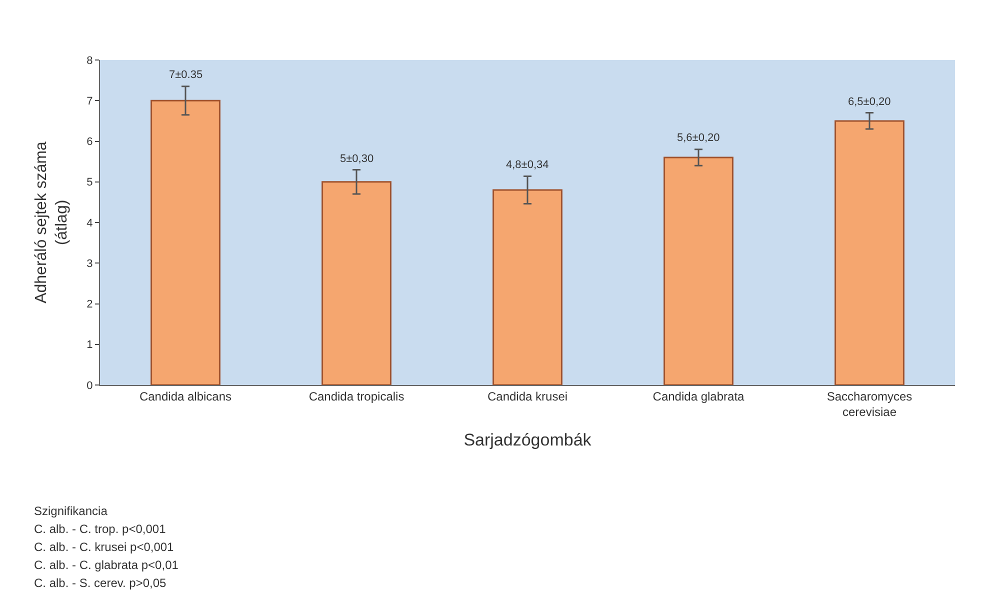 The height and width of the screenshot is (595, 983). What do you see at coordinates (698, 138) in the screenshot?
I see `data-label: 5,6±0,20` at bounding box center [698, 138].